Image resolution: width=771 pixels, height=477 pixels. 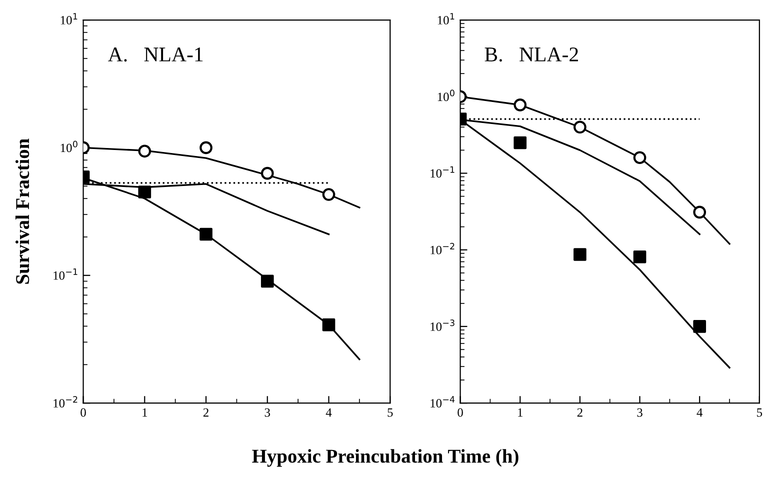 What do you see at coordinates (155, 55) in the screenshot?
I see `text: A. NLA-1` at bounding box center [155, 55].